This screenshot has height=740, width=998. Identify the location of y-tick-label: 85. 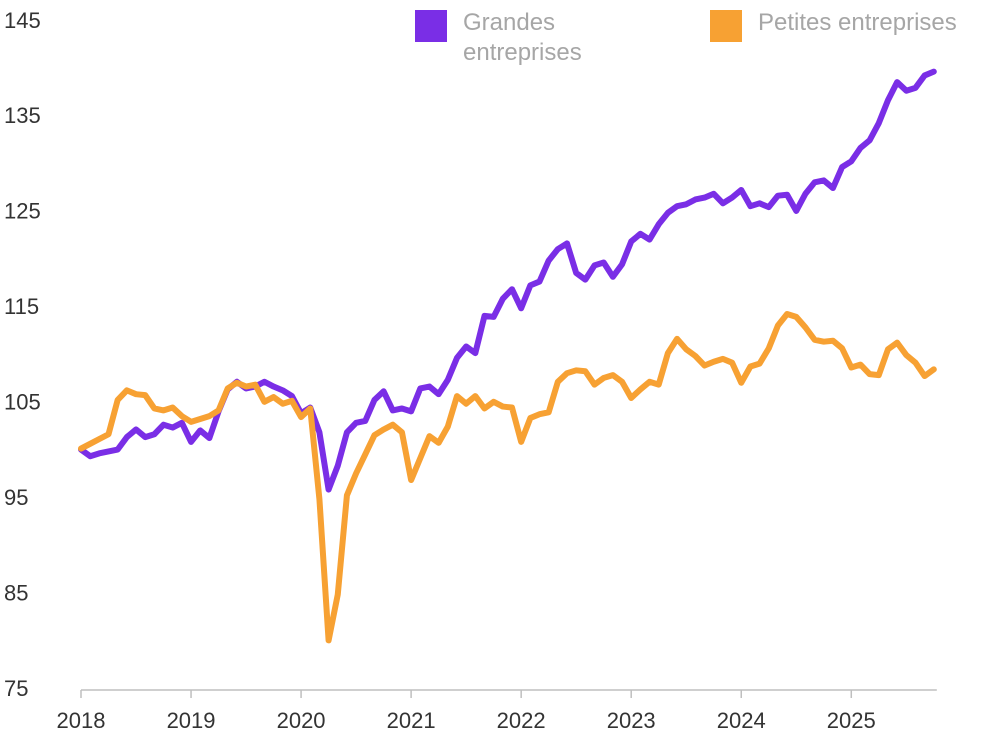
(16, 592).